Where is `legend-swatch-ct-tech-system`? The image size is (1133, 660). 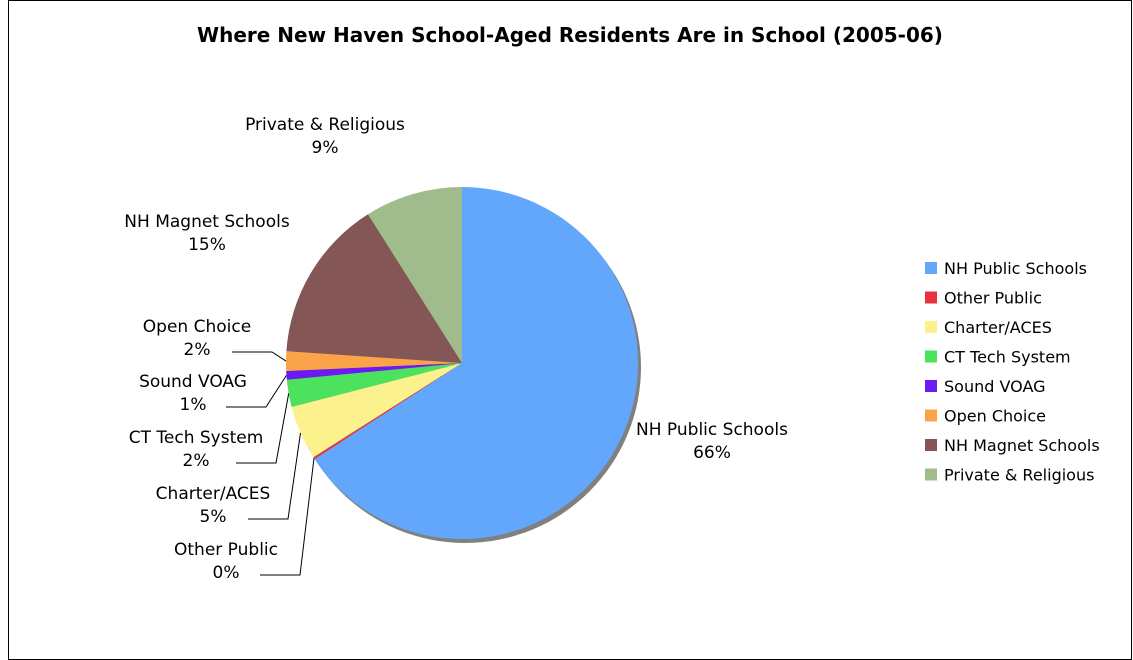 legend-swatch-ct-tech-system is located at coordinates (931, 356).